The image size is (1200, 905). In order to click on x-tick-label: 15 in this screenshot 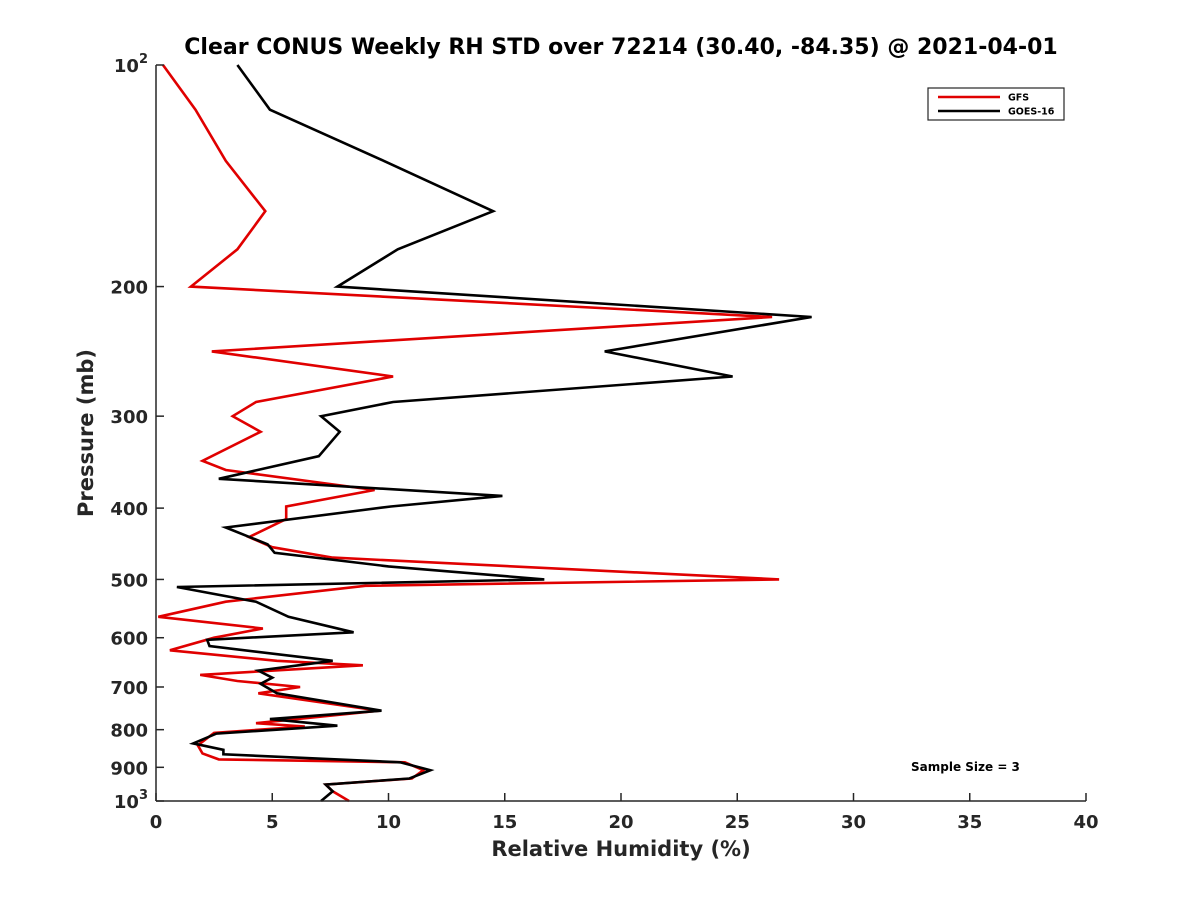, I will do `click(504, 822)`.